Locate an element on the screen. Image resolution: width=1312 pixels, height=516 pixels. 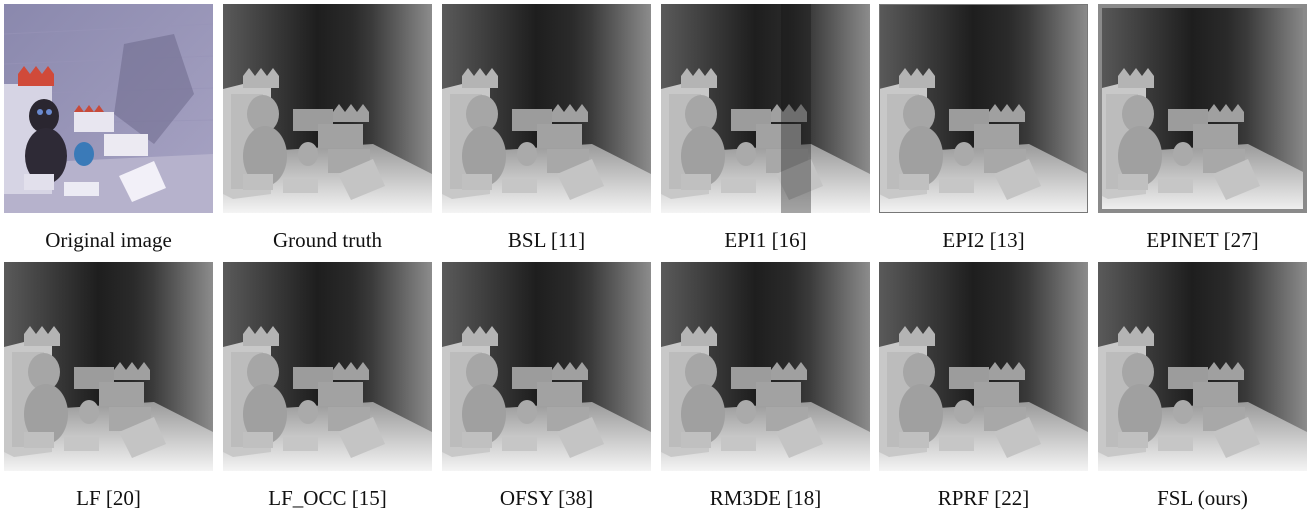
caption-epi2: EPI2 [13] is located at coordinates (983, 240).